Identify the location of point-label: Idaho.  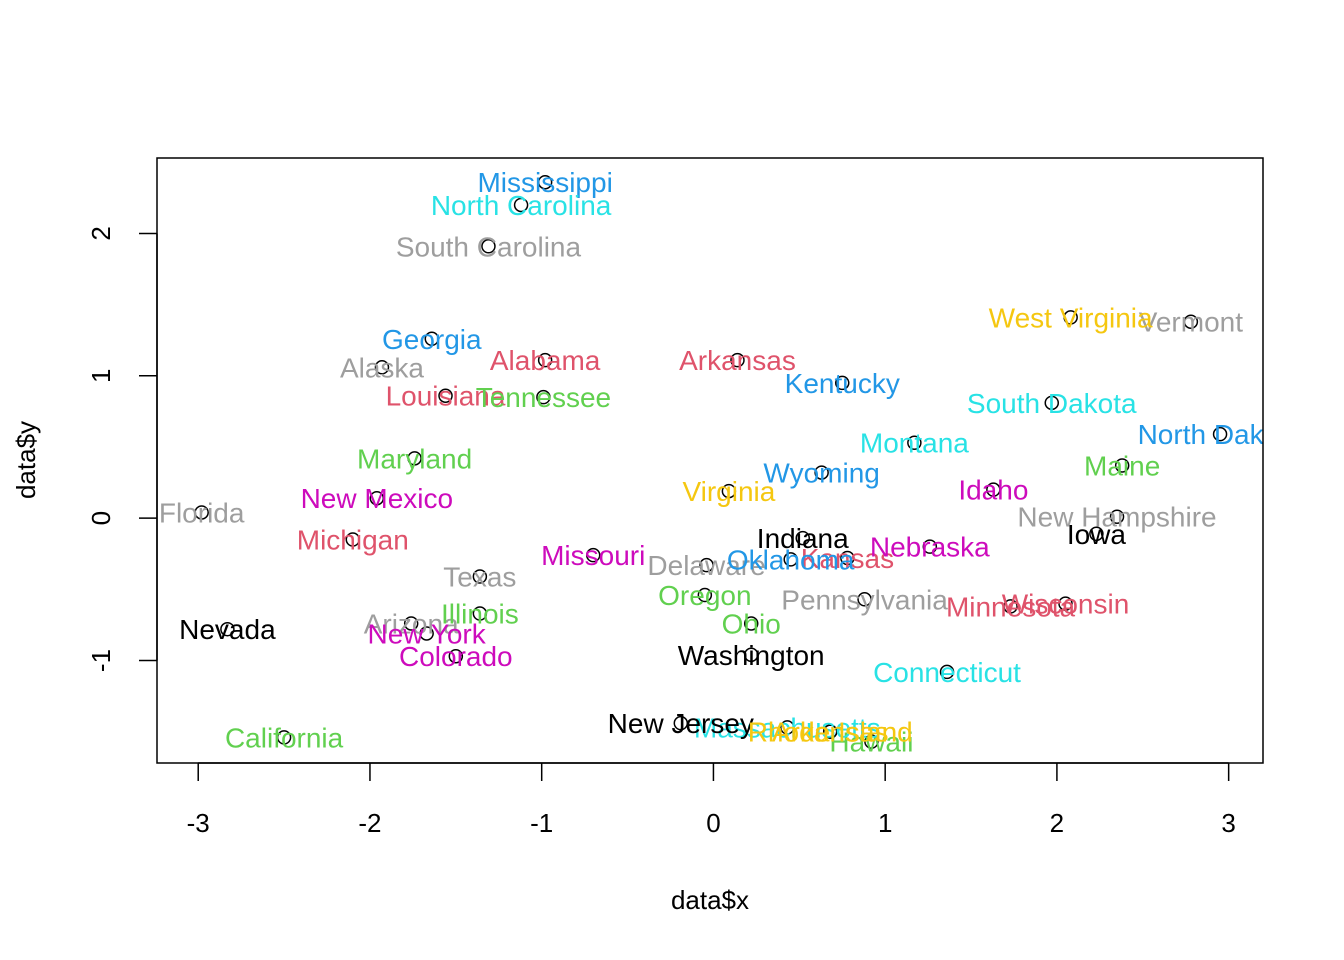
(993, 490).